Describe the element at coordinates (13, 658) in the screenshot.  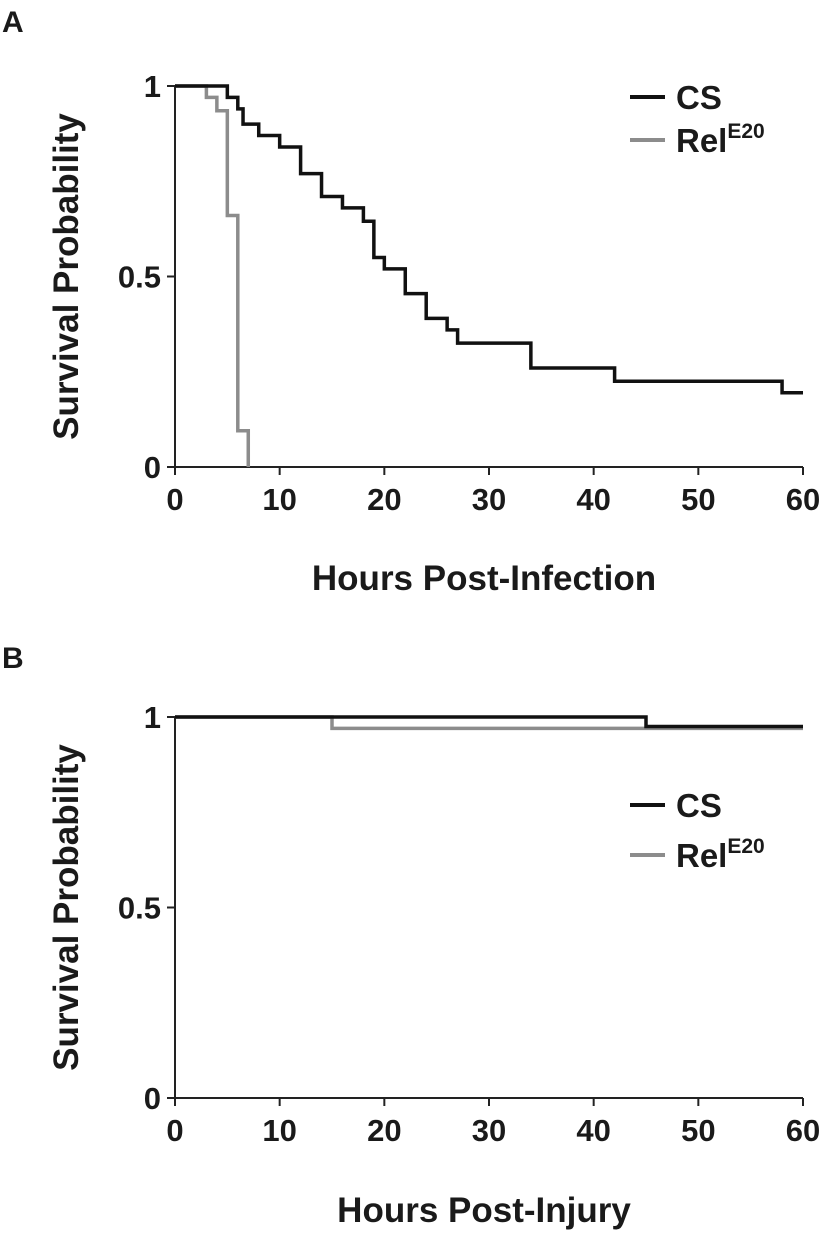
I see `panel-label: B` at that location.